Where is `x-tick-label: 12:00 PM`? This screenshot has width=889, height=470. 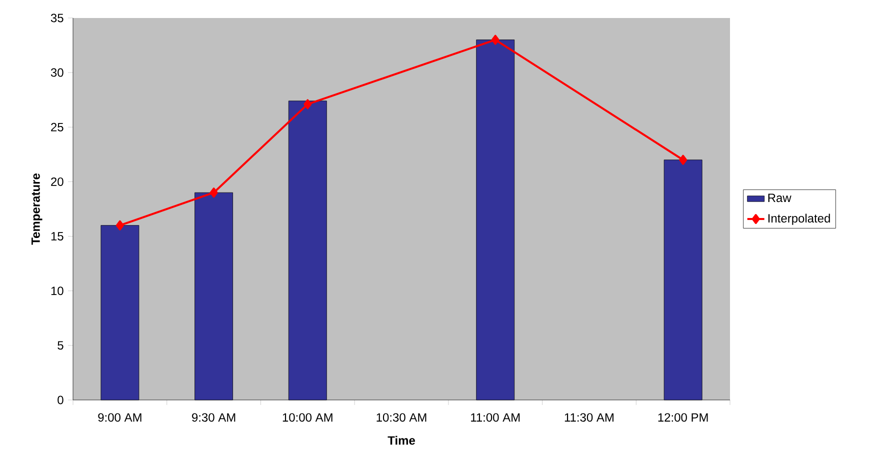
x-tick-label: 12:00 PM is located at coordinates (683, 417).